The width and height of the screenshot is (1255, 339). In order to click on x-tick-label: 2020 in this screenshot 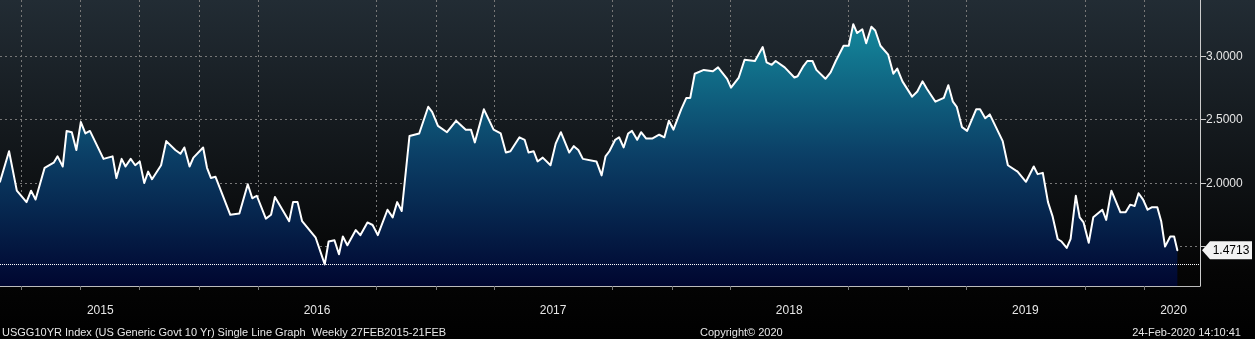, I will do `click(1174, 310)`.